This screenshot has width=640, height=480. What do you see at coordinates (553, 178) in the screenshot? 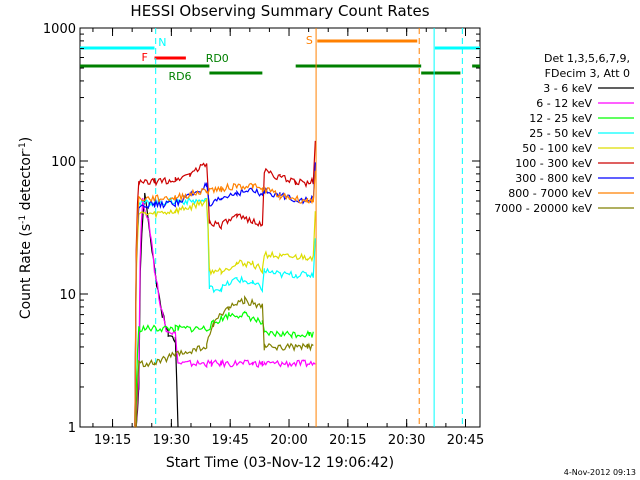
I see `legend-label-300-800-kev: 300 - 800 keV` at bounding box center [553, 178].